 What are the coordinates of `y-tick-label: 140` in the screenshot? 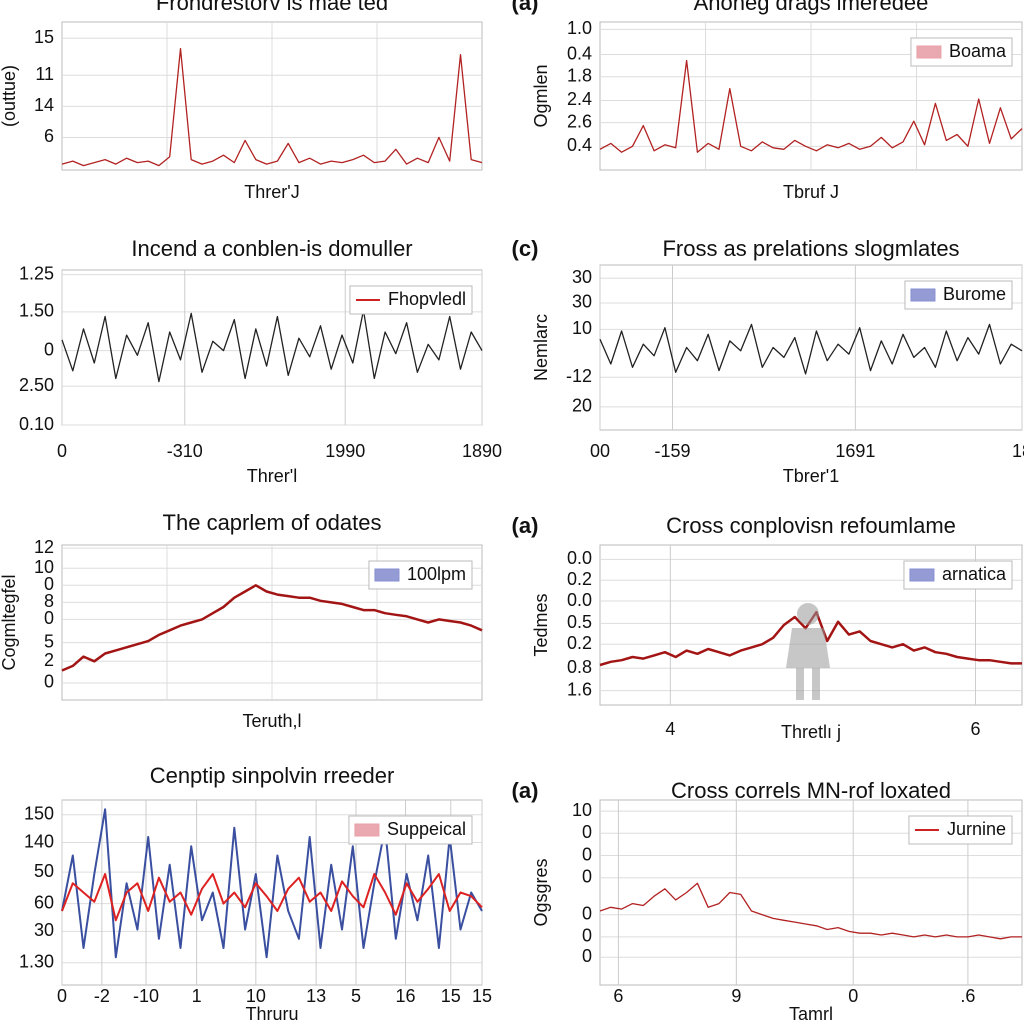 It's located at (39, 841).